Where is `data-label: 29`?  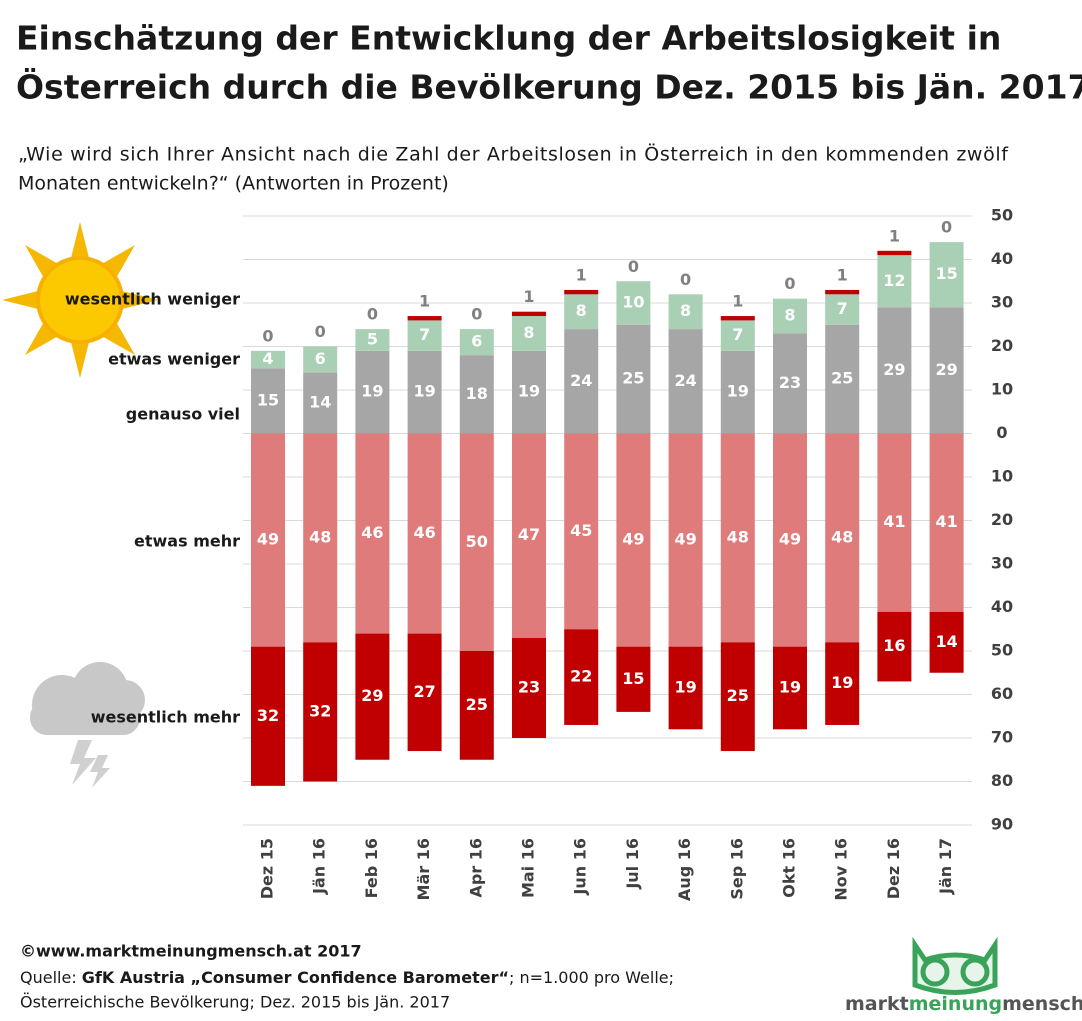
data-label: 29 is located at coordinates (946, 369).